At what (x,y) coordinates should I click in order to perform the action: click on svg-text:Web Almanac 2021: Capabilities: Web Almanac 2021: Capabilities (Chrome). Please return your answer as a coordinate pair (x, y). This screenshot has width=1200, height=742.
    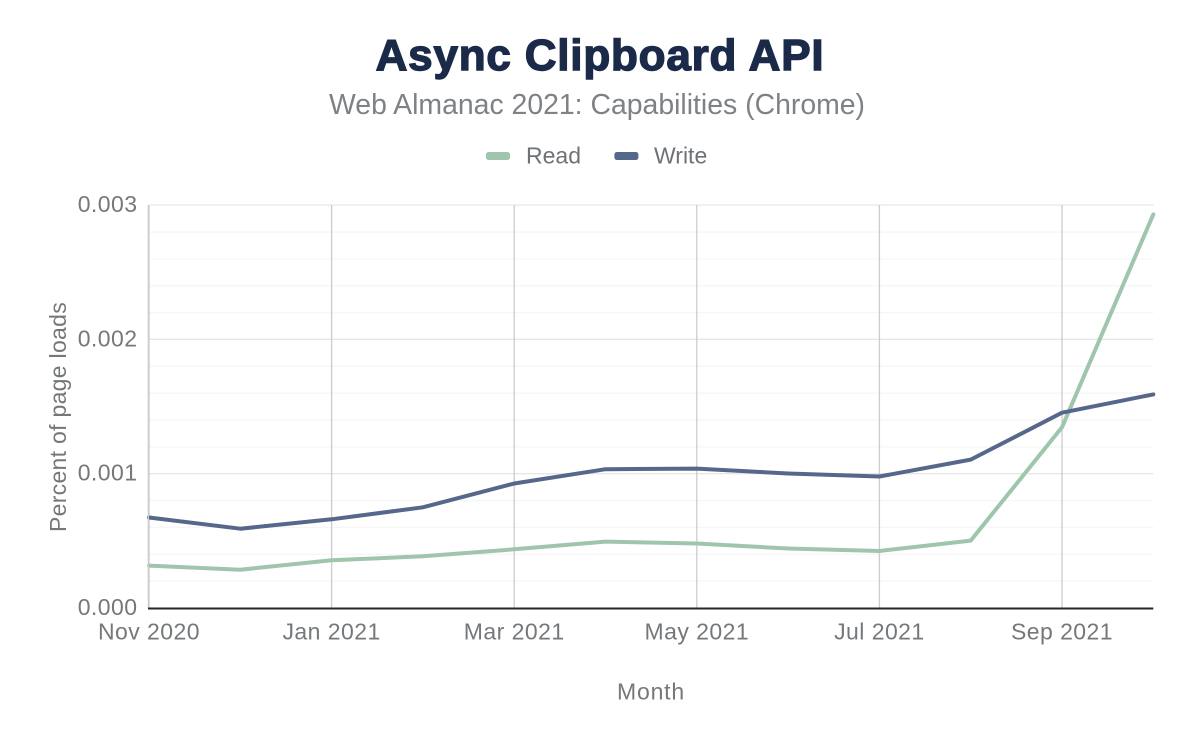
    Looking at the image, I should click on (597, 105).